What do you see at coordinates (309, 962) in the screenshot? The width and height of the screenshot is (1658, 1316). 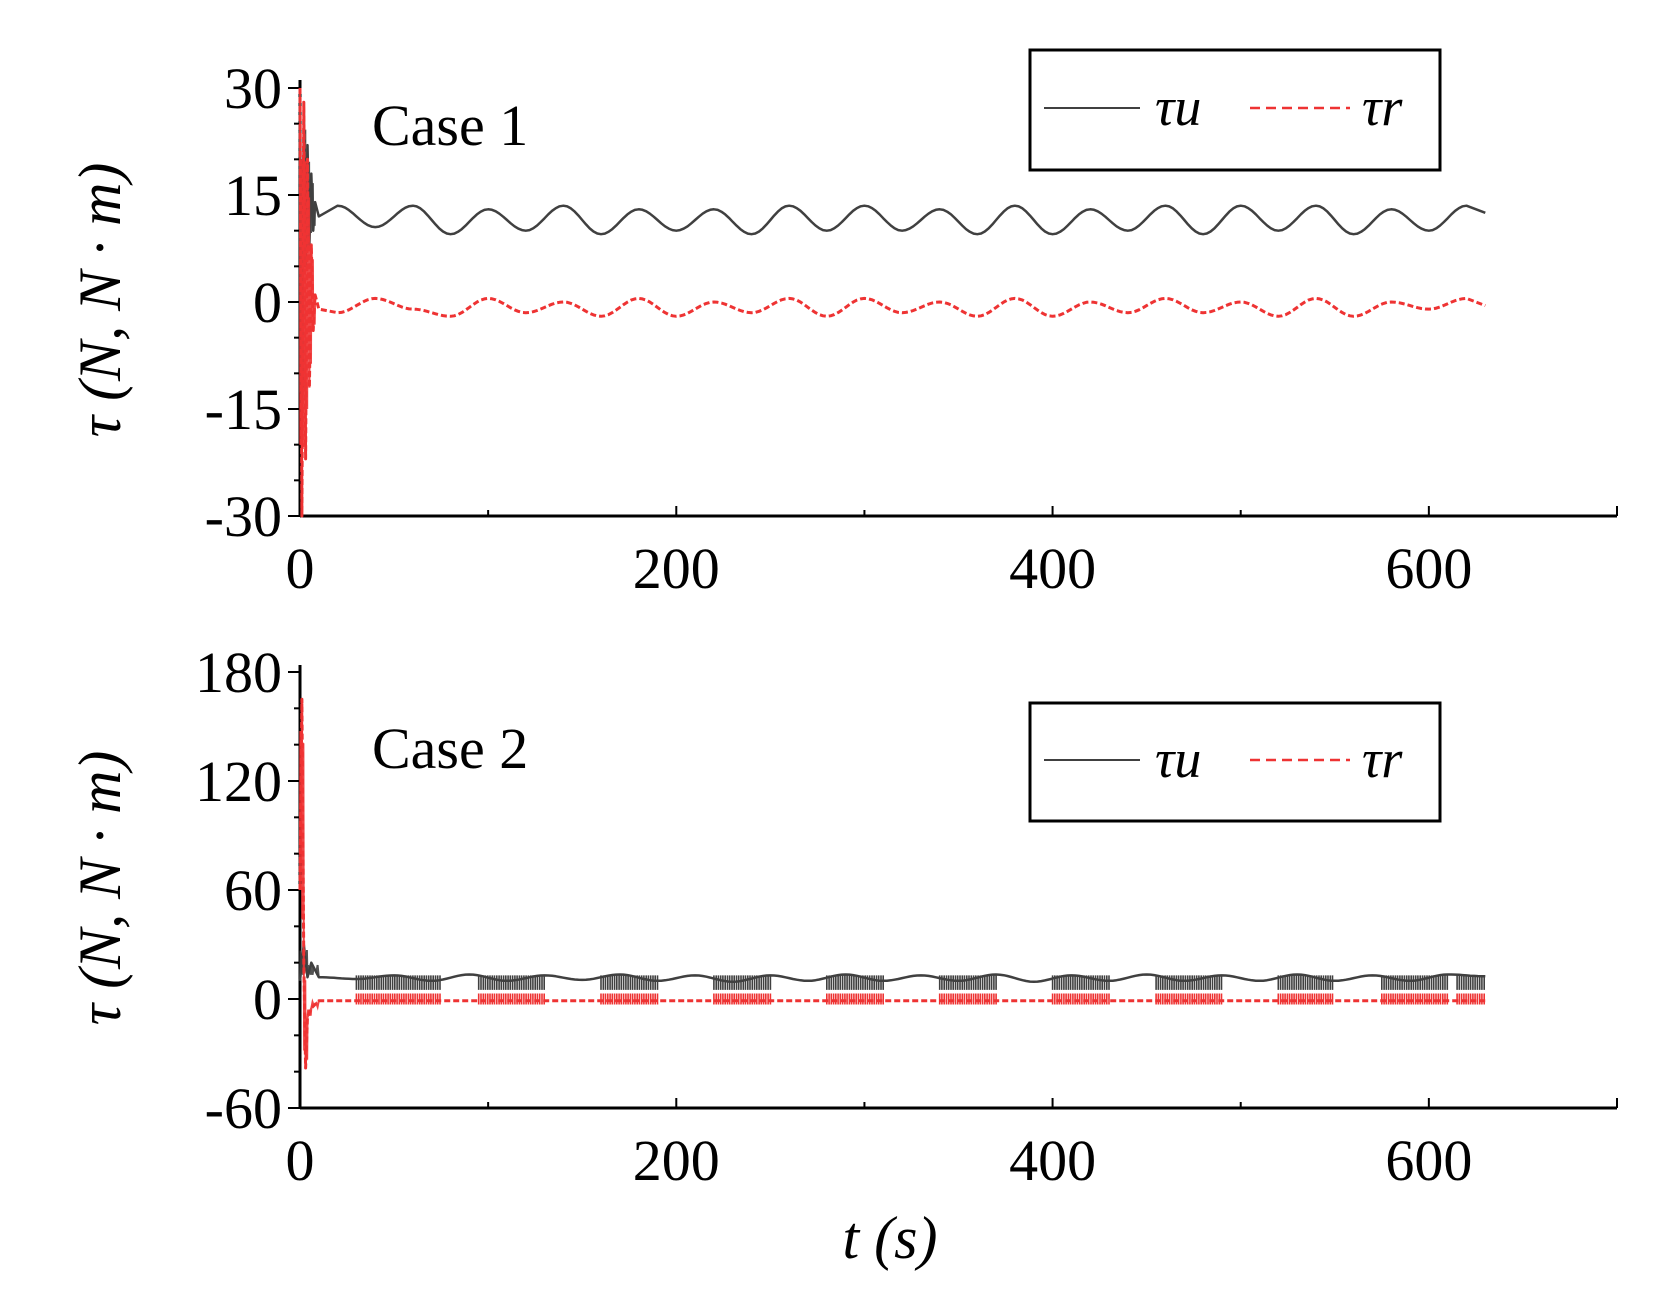 I see `series-transient-tau-u` at bounding box center [309, 962].